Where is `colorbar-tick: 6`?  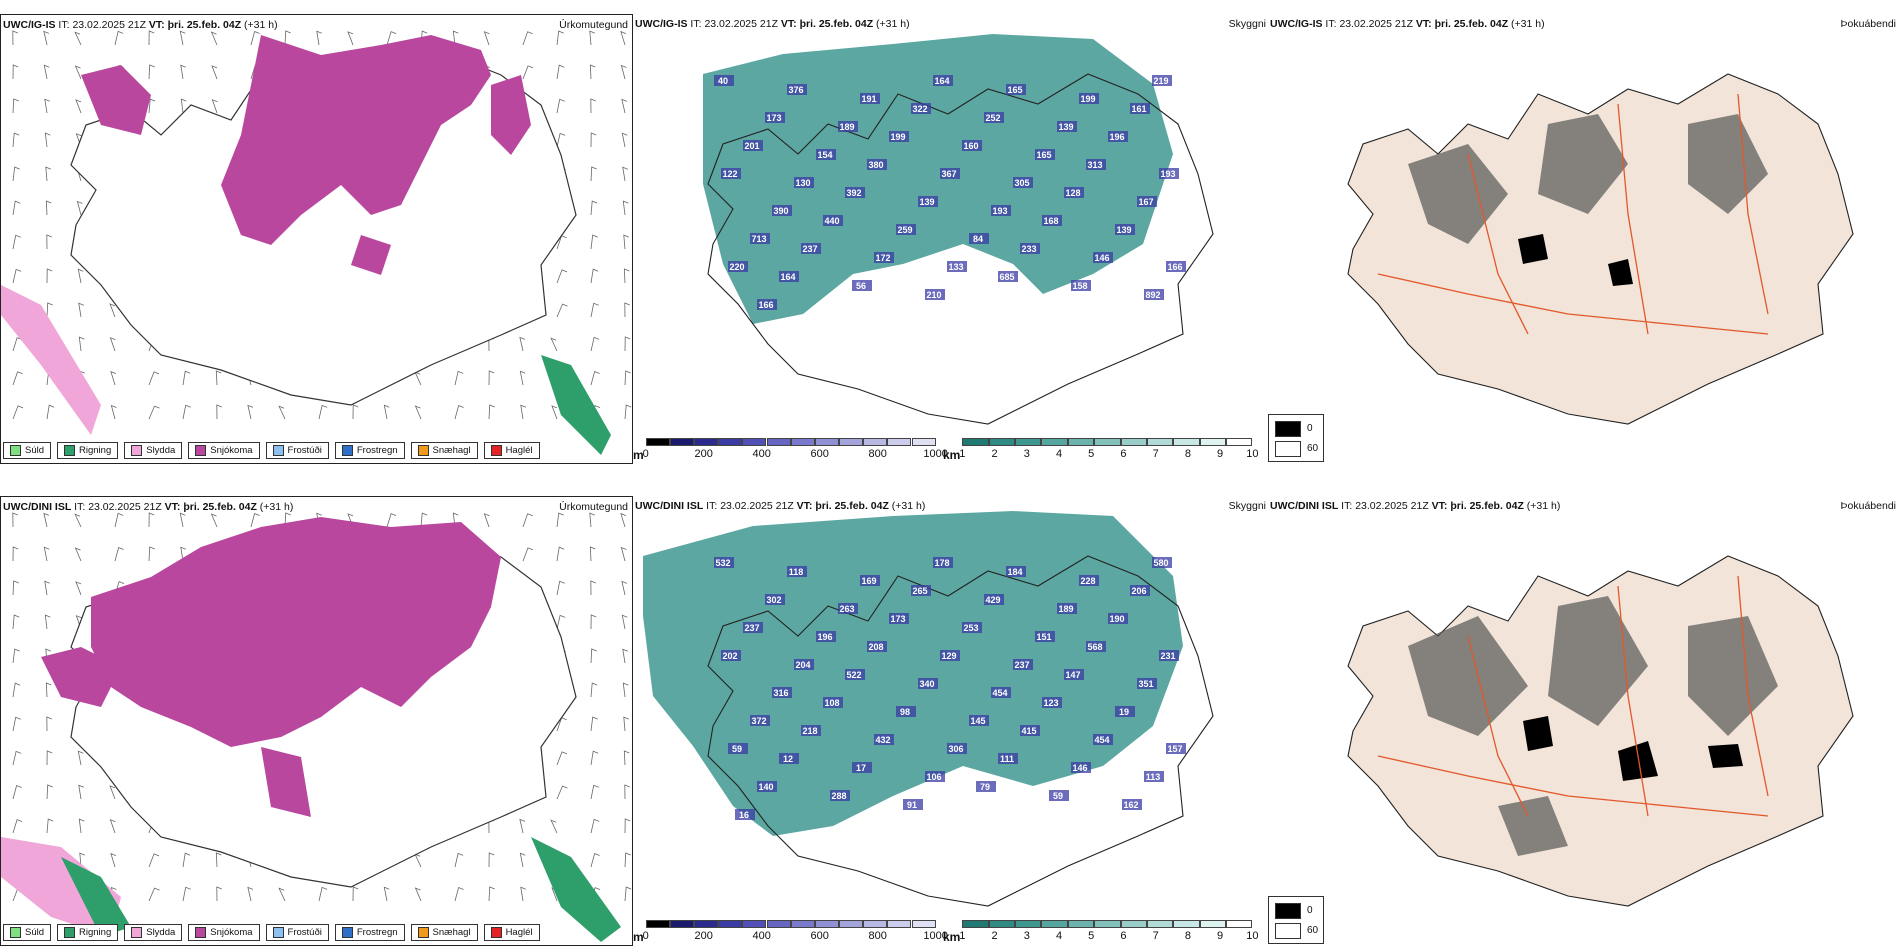
colorbar-tick: 6 is located at coordinates (1123, 454).